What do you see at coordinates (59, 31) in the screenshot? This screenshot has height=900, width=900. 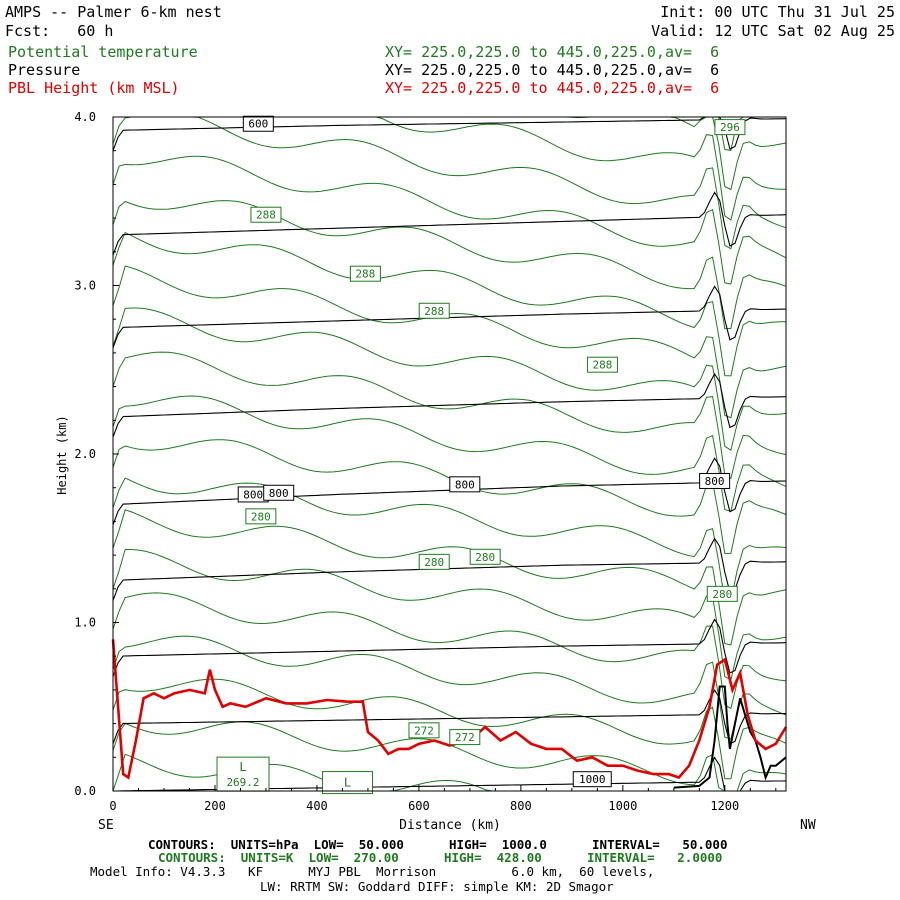 I see `forecast-hour: Fcst: 60 h` at bounding box center [59, 31].